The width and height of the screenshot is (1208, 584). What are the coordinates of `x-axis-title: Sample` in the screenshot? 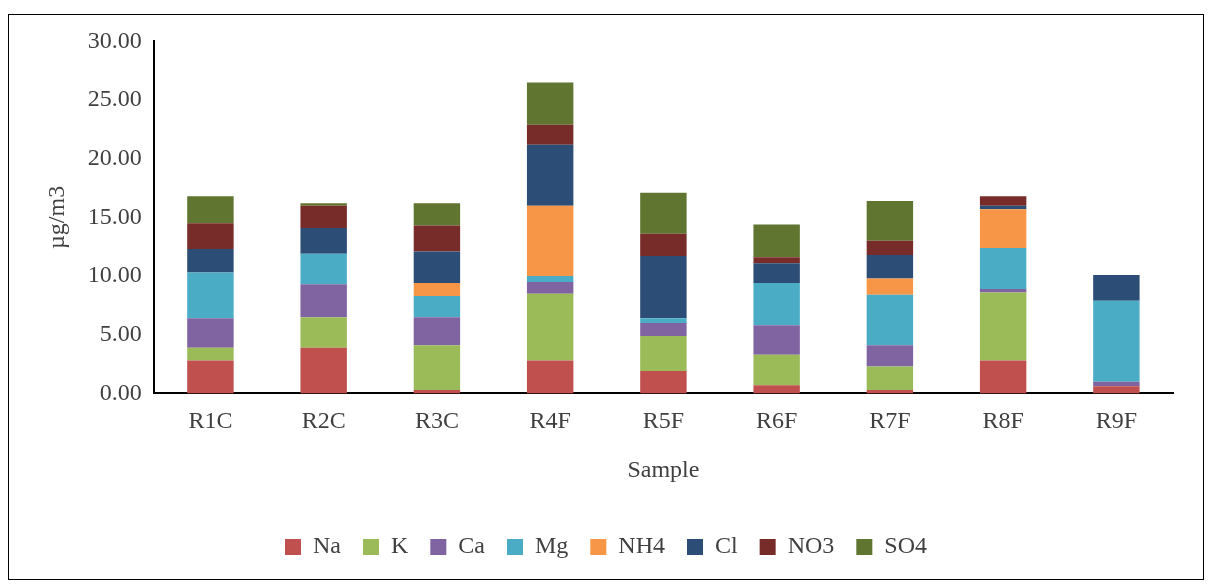 It's located at (663, 468).